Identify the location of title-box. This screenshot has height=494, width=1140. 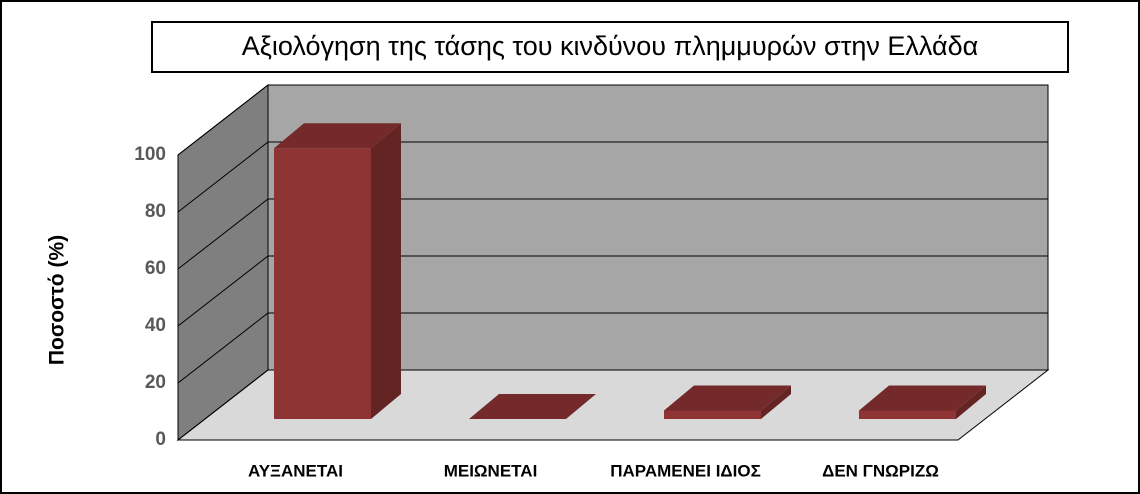
(610, 47).